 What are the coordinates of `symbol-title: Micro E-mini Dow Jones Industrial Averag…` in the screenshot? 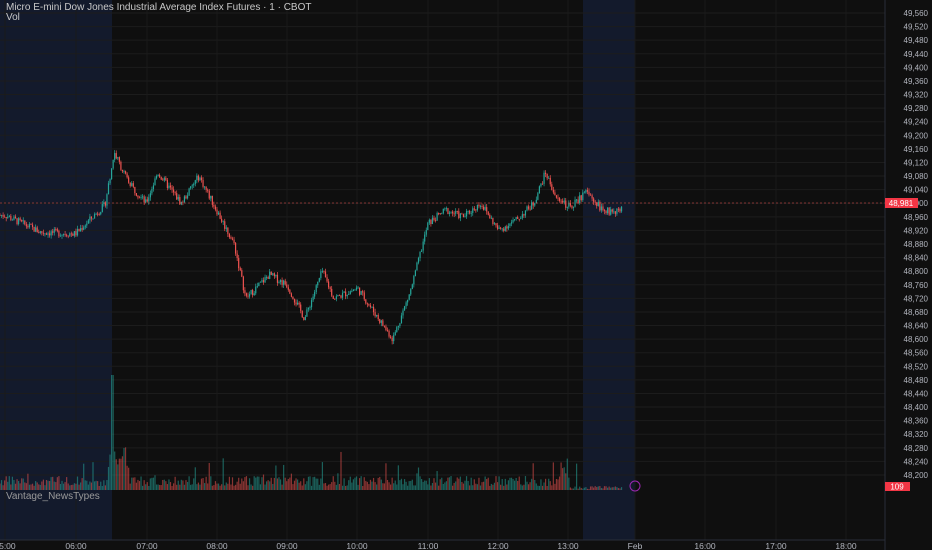 It's located at (159, 7).